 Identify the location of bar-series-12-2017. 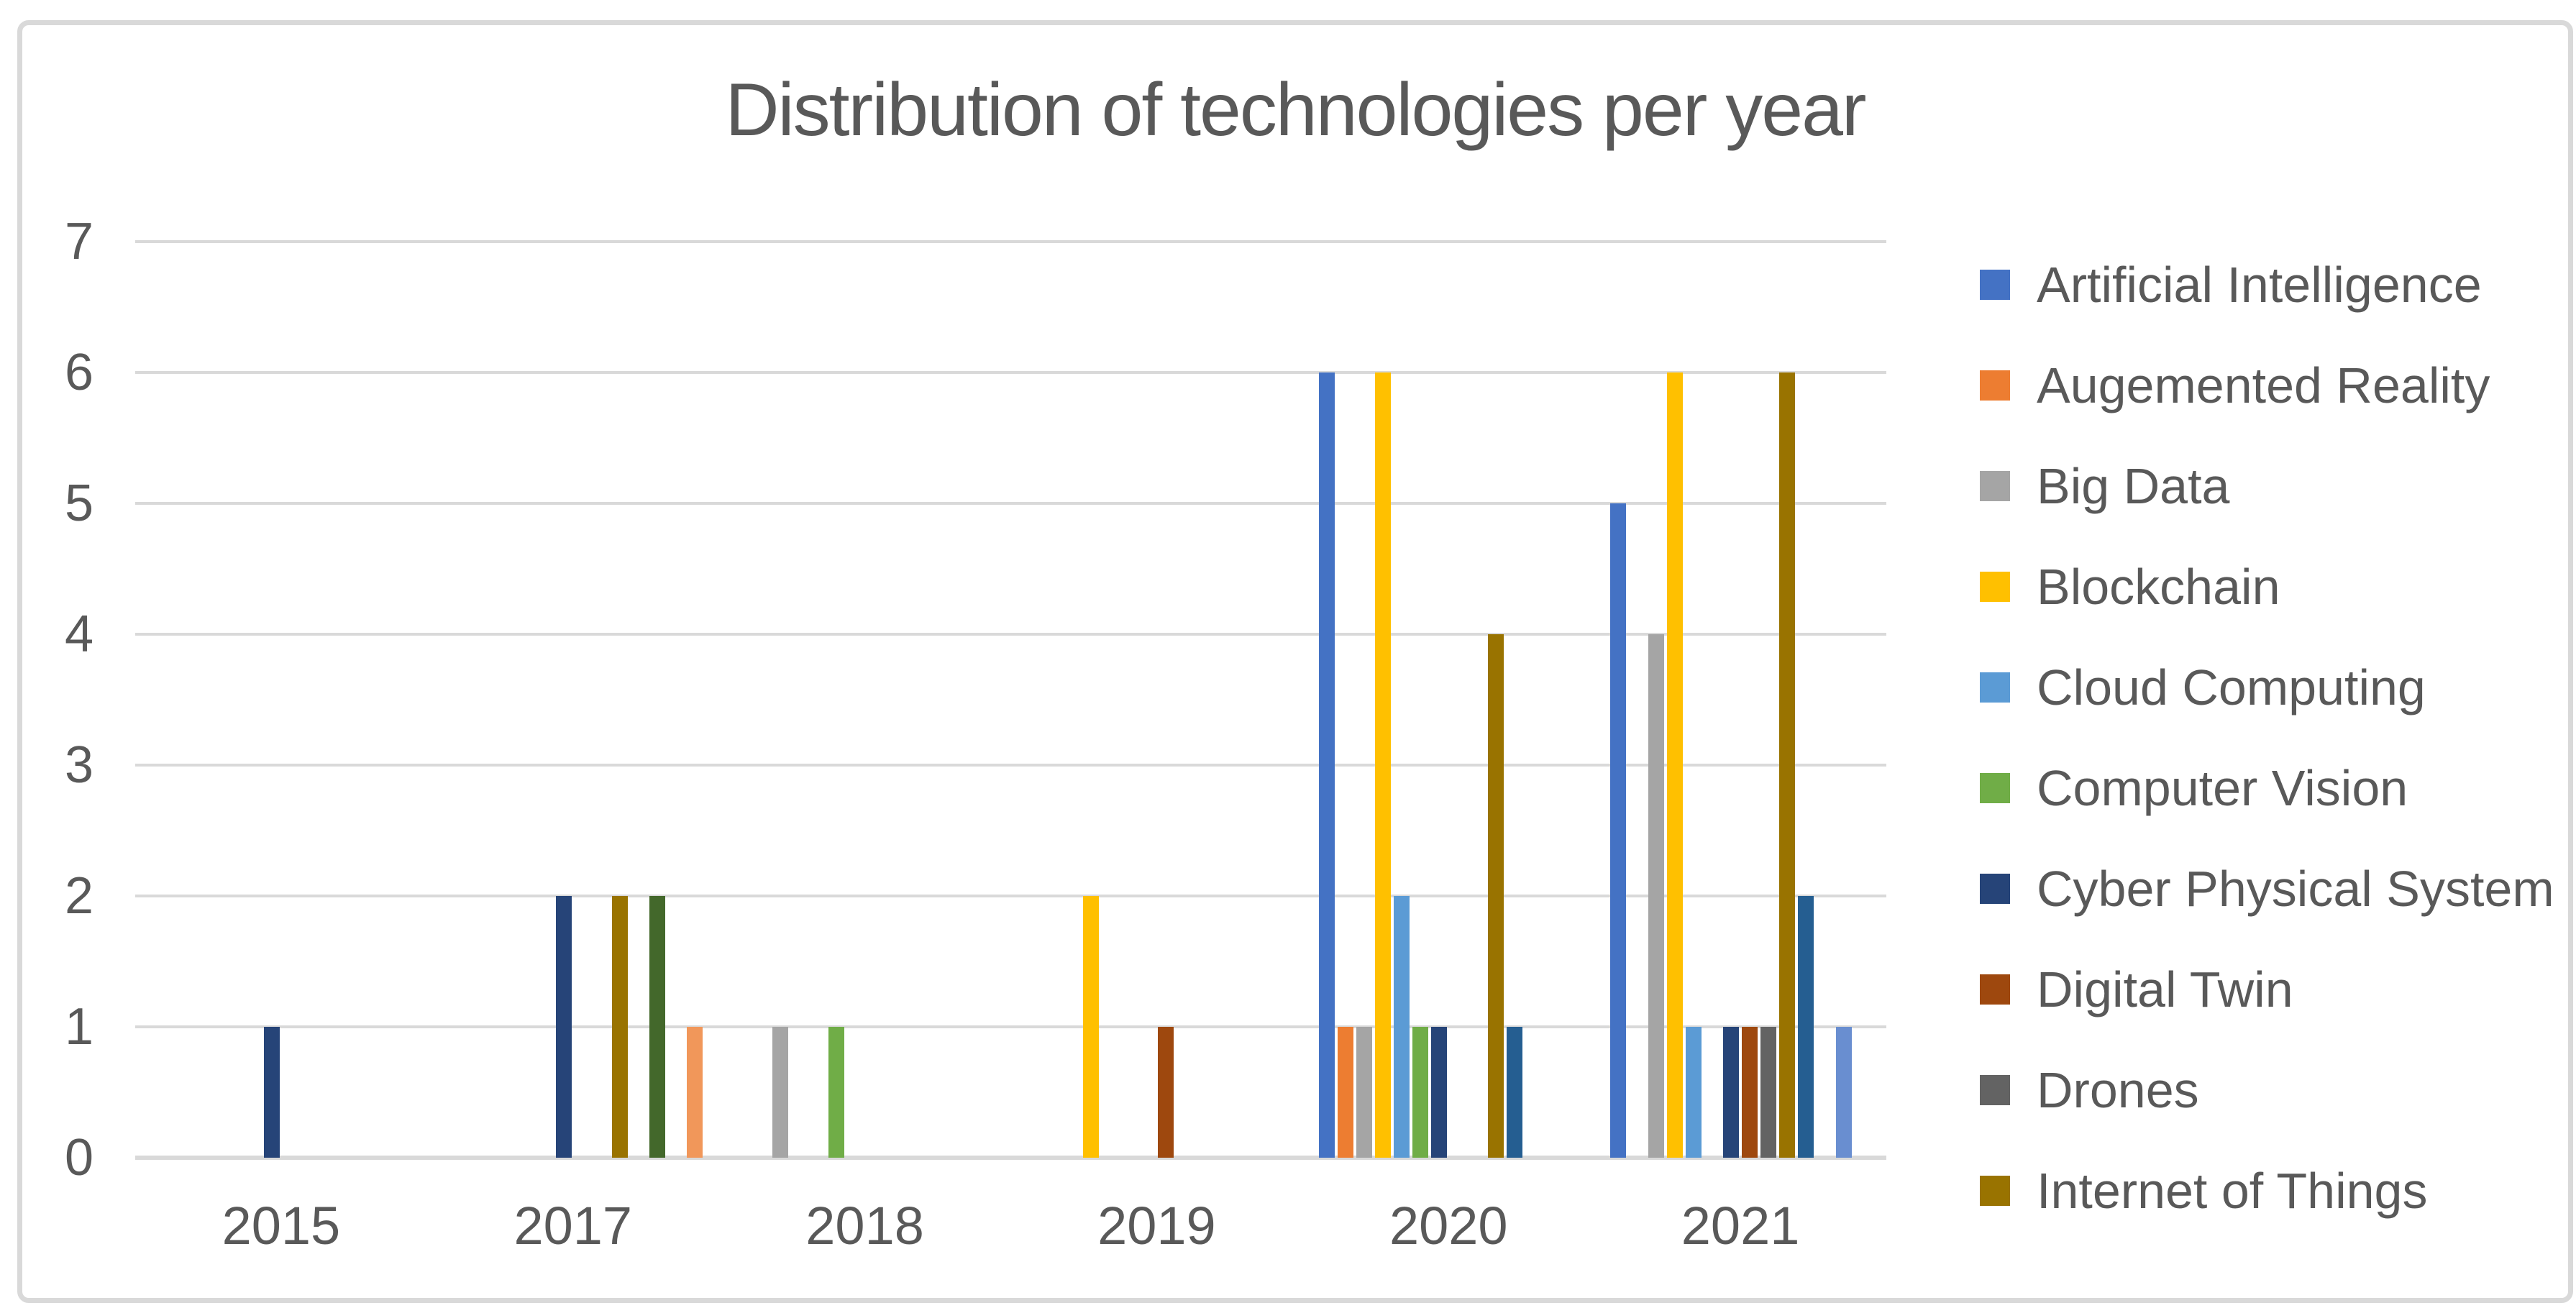
(657, 1027).